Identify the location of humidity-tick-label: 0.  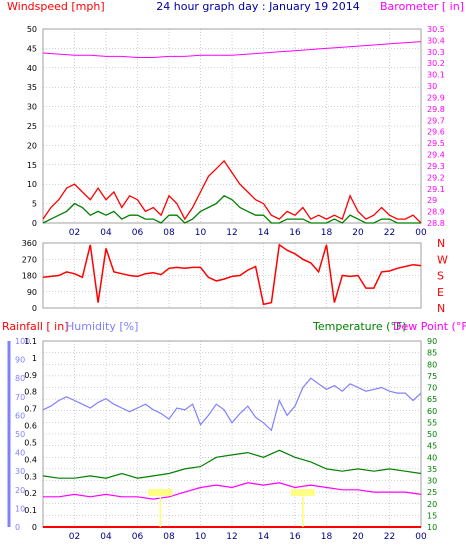
(17, 527).